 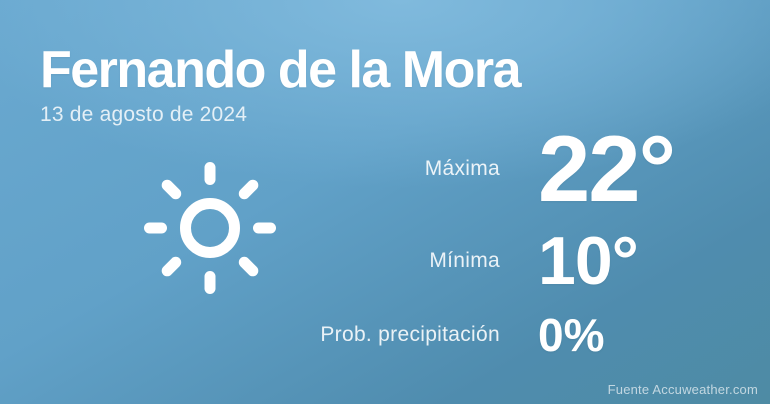 What do you see at coordinates (210, 228) in the screenshot?
I see `sun-icon` at bounding box center [210, 228].